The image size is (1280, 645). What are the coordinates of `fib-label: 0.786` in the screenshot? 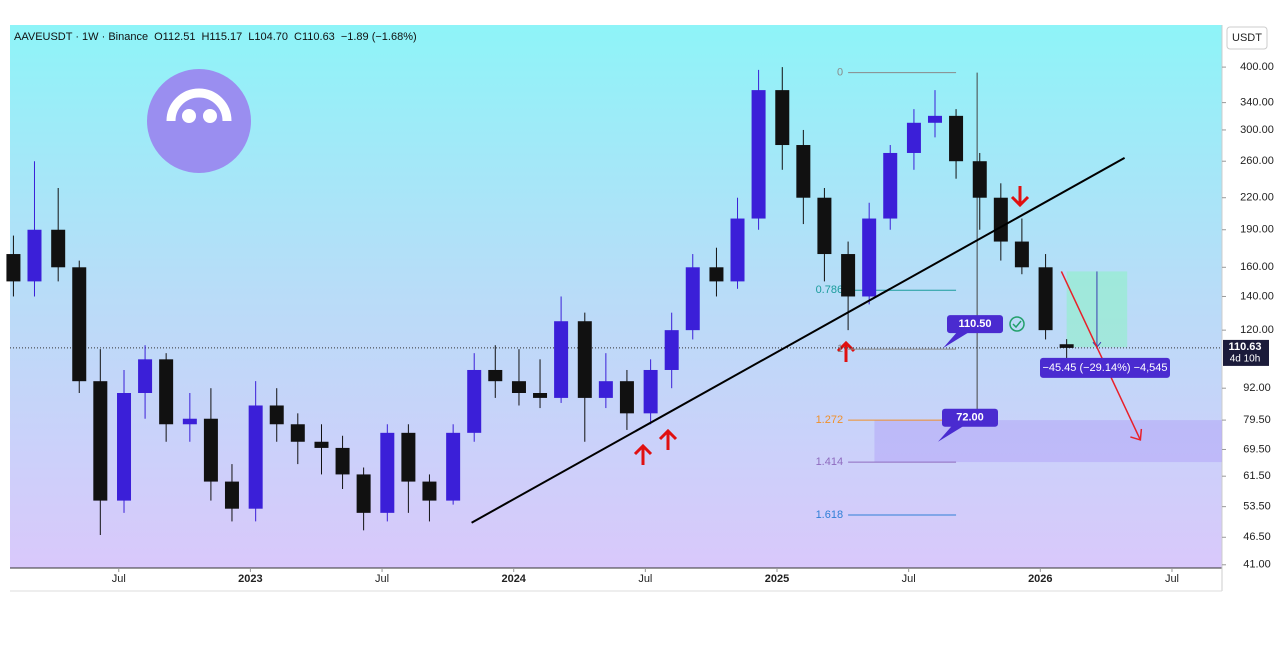 It's located at (830, 290).